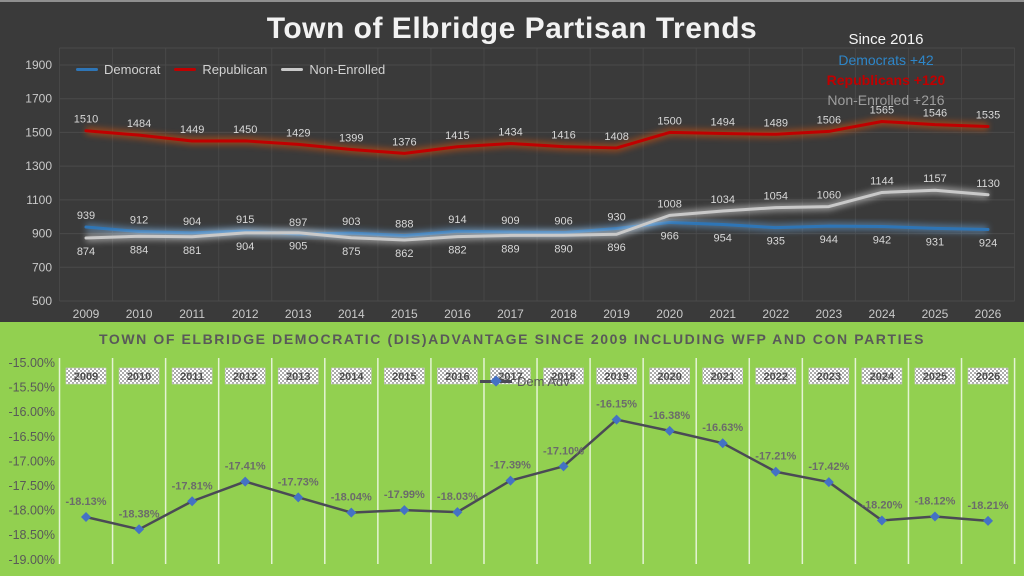 The height and width of the screenshot is (576, 1024). Describe the element at coordinates (616, 218) in the screenshot. I see `democrat-data-label: 930` at that location.